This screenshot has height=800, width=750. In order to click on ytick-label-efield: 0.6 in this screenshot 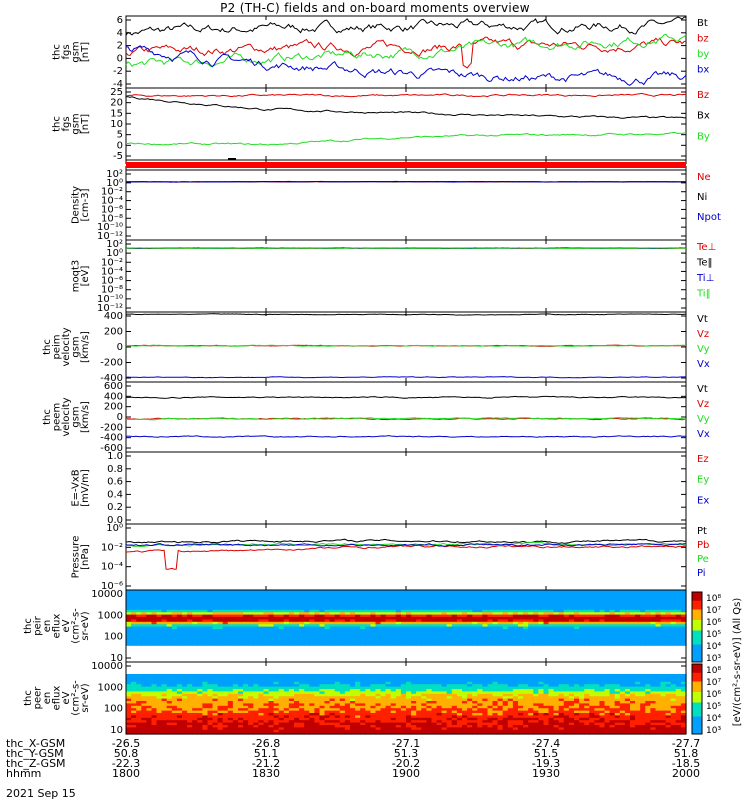, I will do `click(115, 482)`.